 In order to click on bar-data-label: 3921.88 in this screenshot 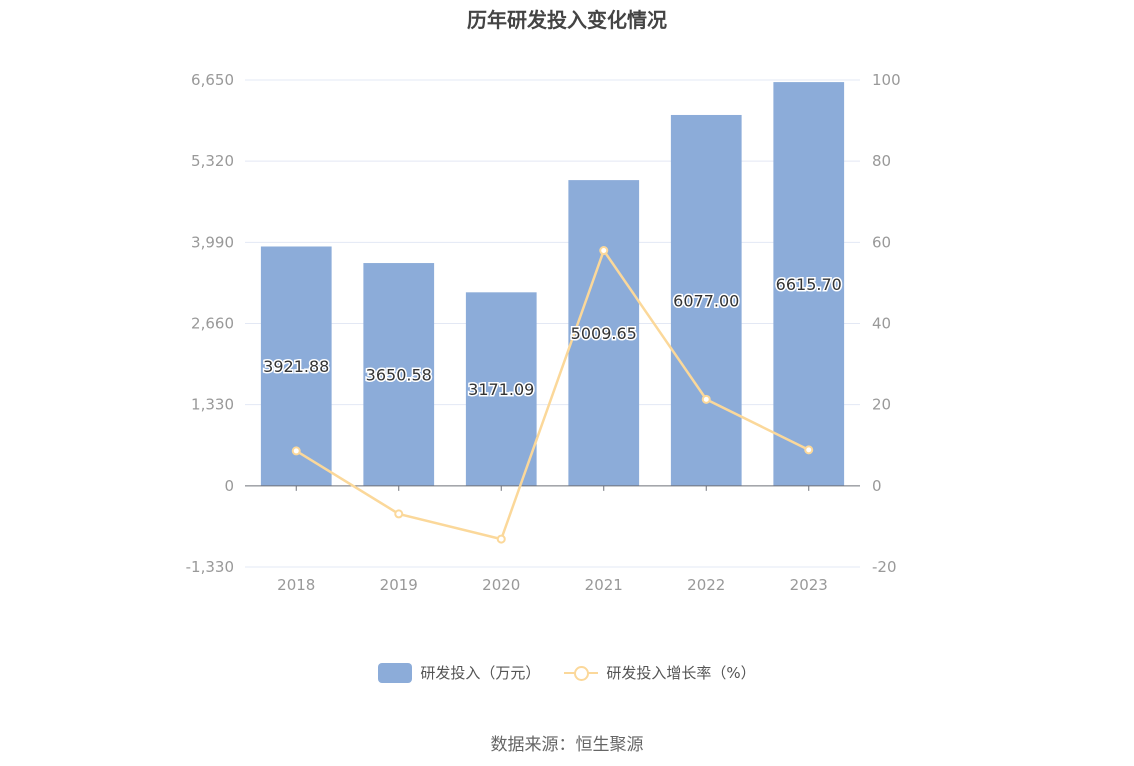, I will do `click(296, 366)`.